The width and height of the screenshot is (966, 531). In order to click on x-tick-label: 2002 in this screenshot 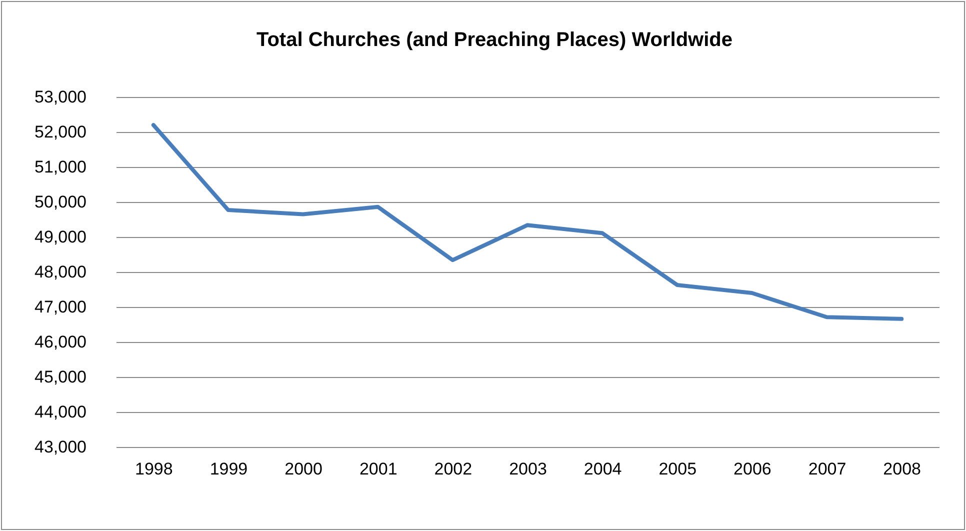, I will do `click(453, 469)`.